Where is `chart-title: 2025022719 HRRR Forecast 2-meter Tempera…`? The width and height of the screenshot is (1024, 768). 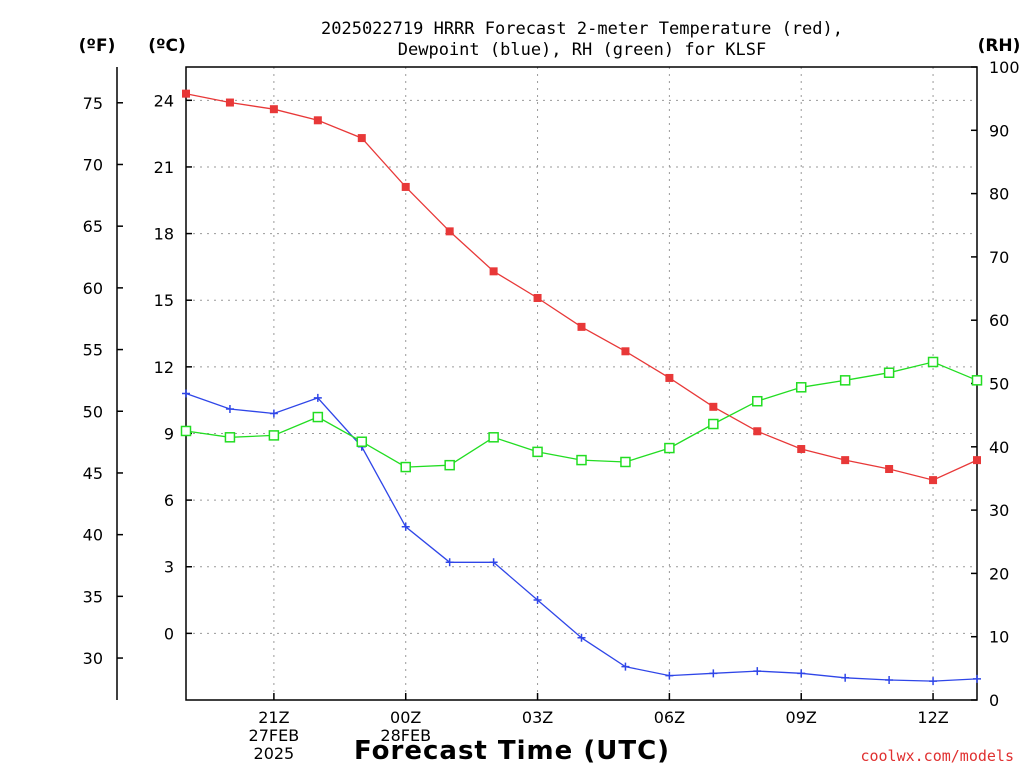
chart-title: 2025022719 HRRR Forecast 2-meter Tempera… is located at coordinates (582, 29).